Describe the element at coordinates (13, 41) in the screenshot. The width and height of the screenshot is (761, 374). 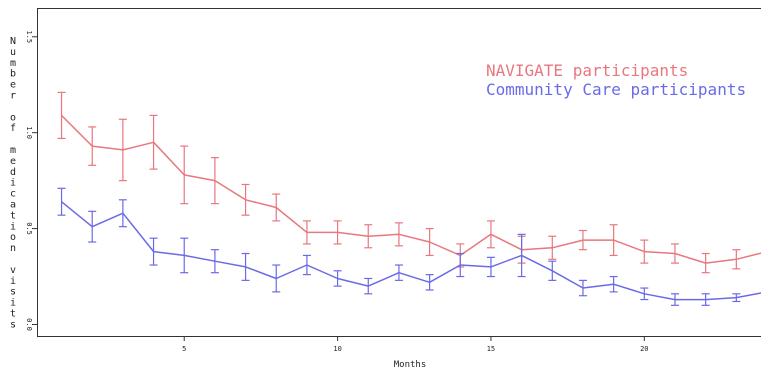
I see `y-axis-title-char: N` at that location.